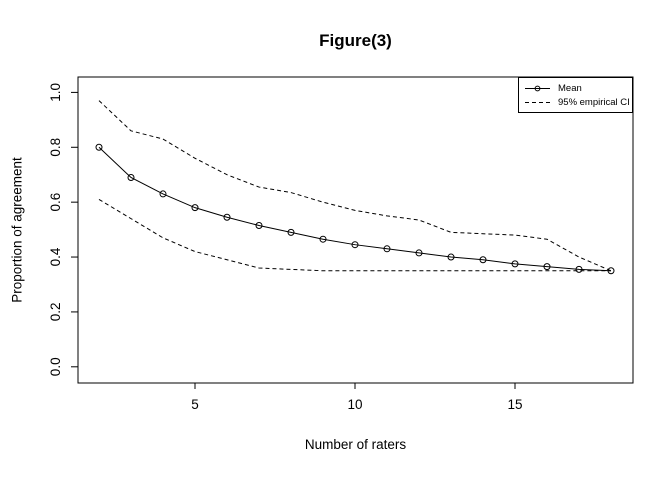  I want to click on legend-item-mean: Mean, so click(578, 88).